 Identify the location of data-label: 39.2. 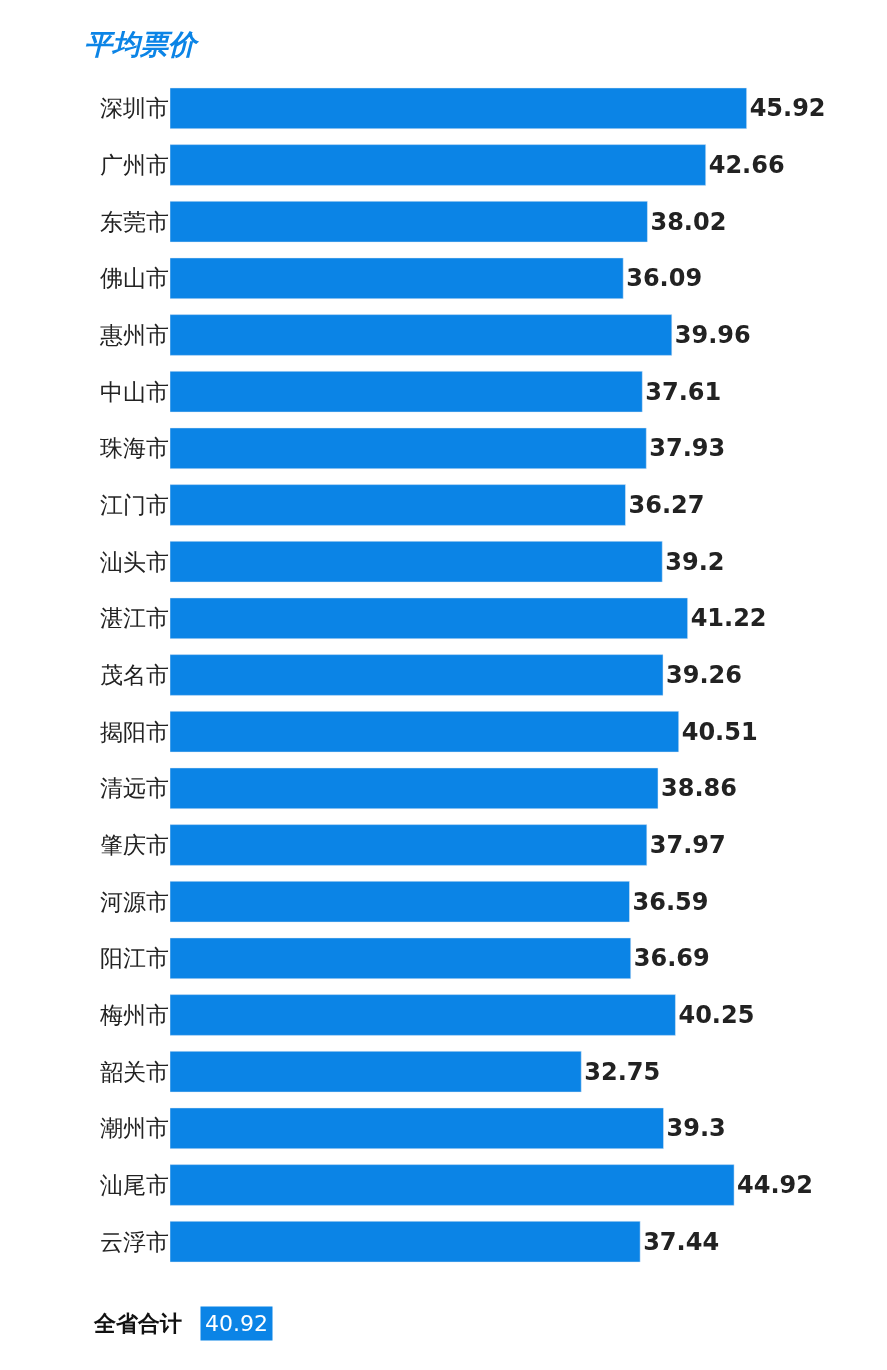
(695, 561).